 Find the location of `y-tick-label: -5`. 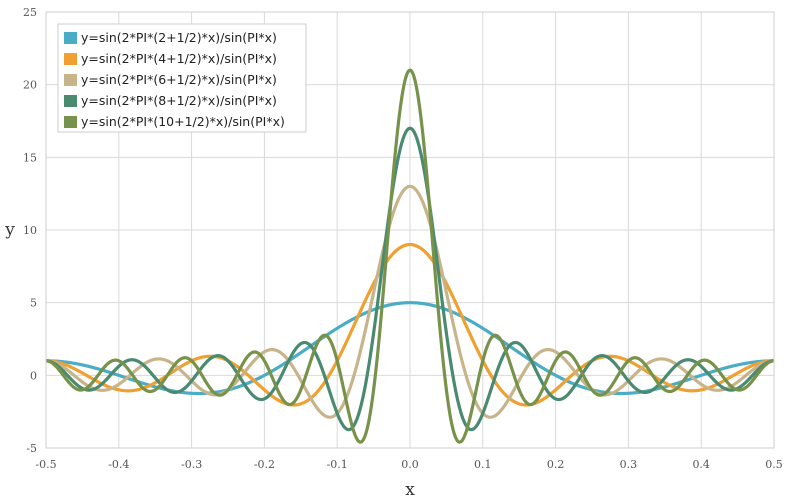

y-tick-label: -5 is located at coordinates (31, 448).